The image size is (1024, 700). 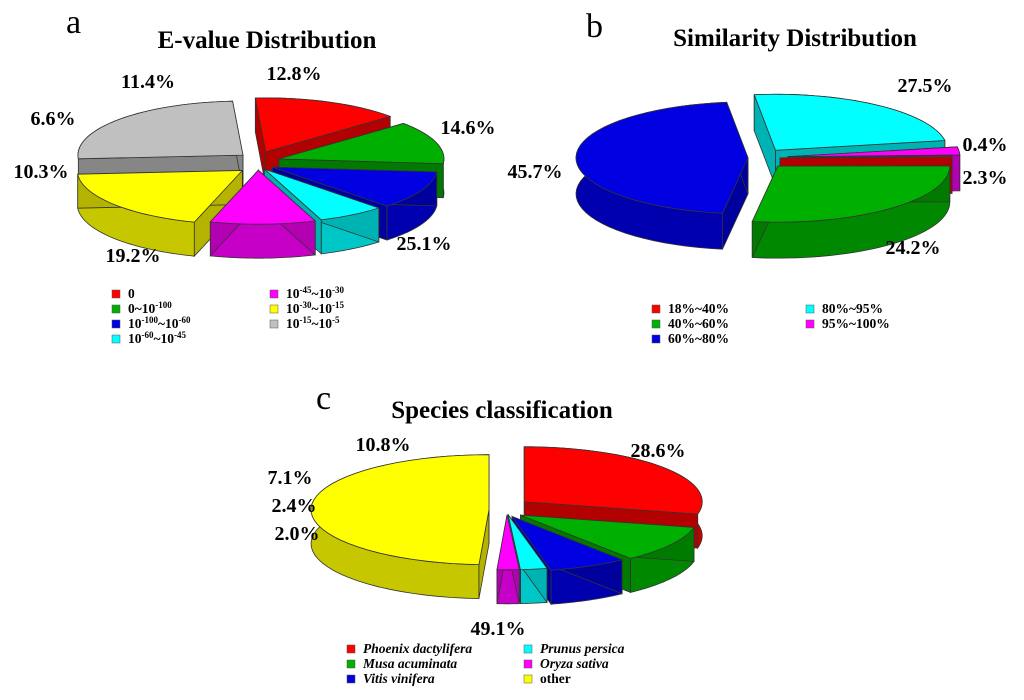 What do you see at coordinates (535, 172) in the screenshot?
I see `pct-label-b-2: 45.7%` at bounding box center [535, 172].